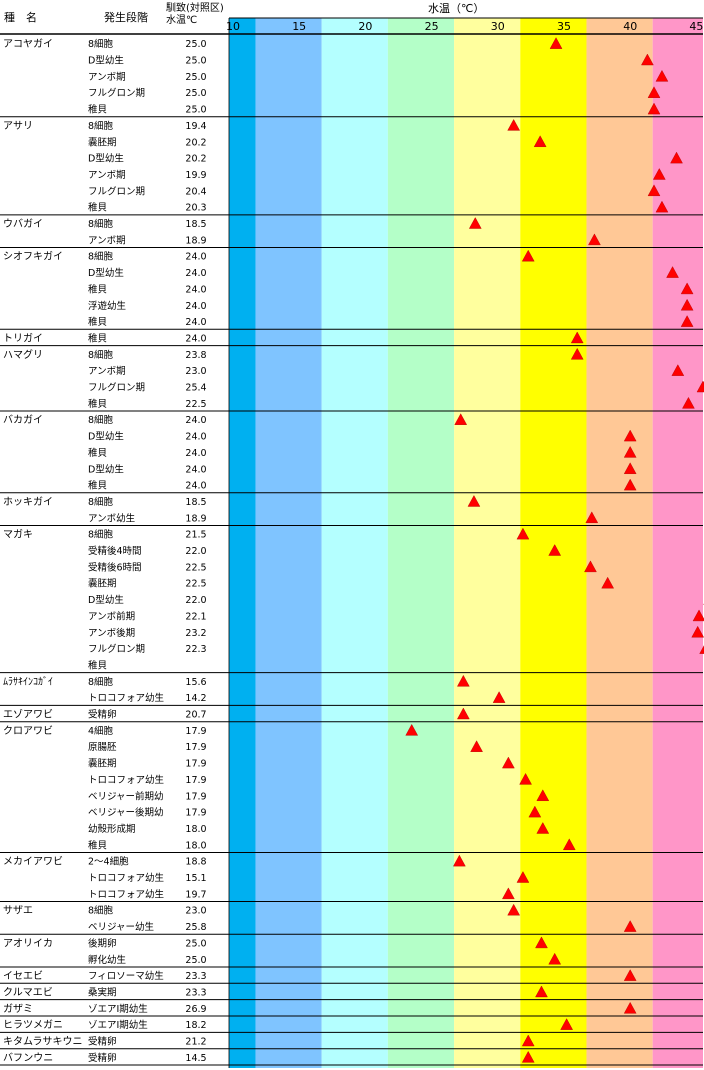 Image resolution: width=704 pixels, height=1070 pixels. Describe the element at coordinates (111, 633) in the screenshot. I see `stage-label: アンボ後期` at that location.